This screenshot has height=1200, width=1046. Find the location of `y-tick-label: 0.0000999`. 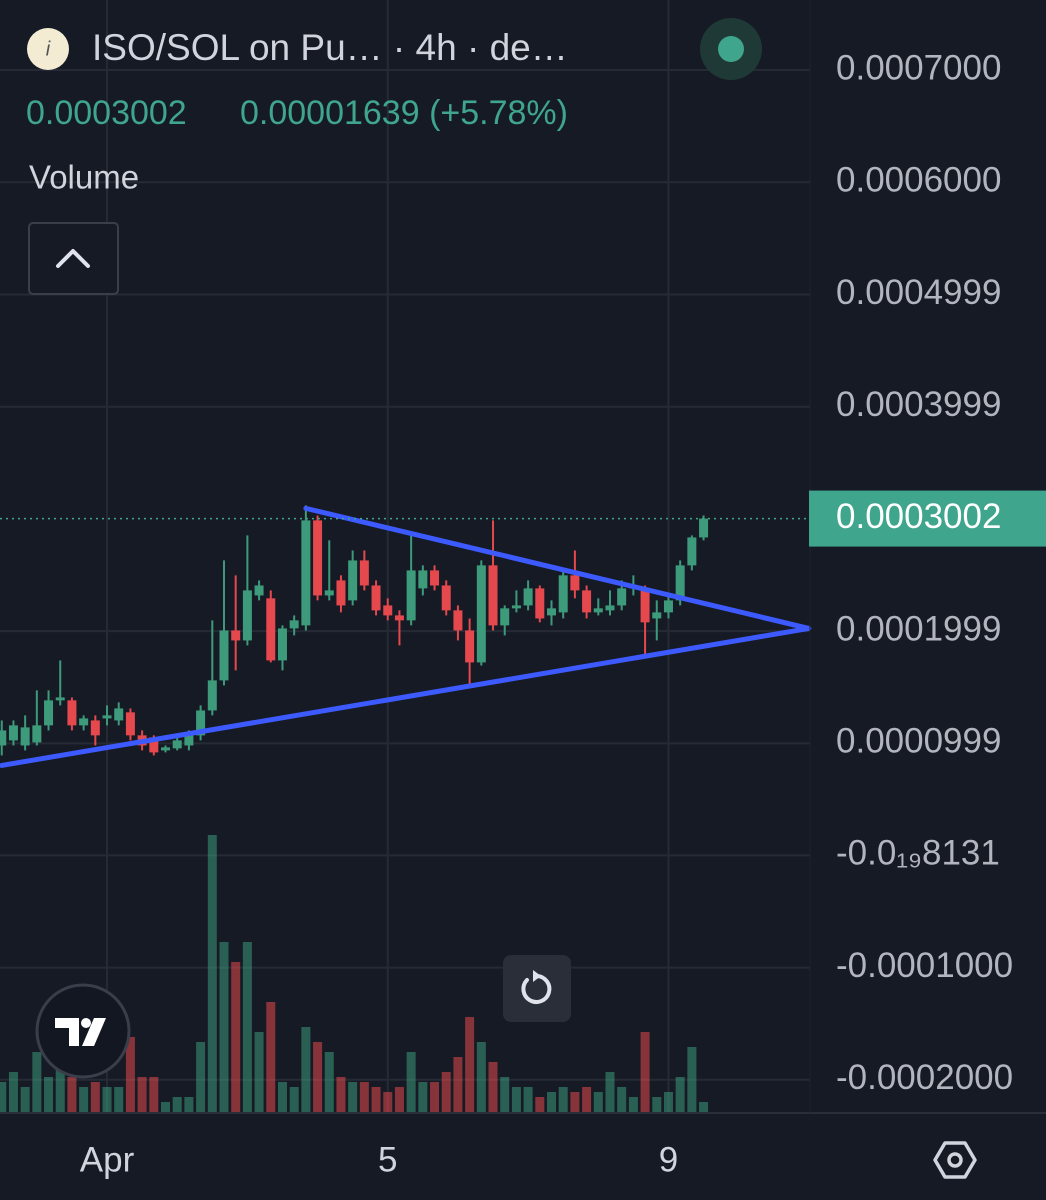

y-tick-label: 0.0000999 is located at coordinates (918, 741).